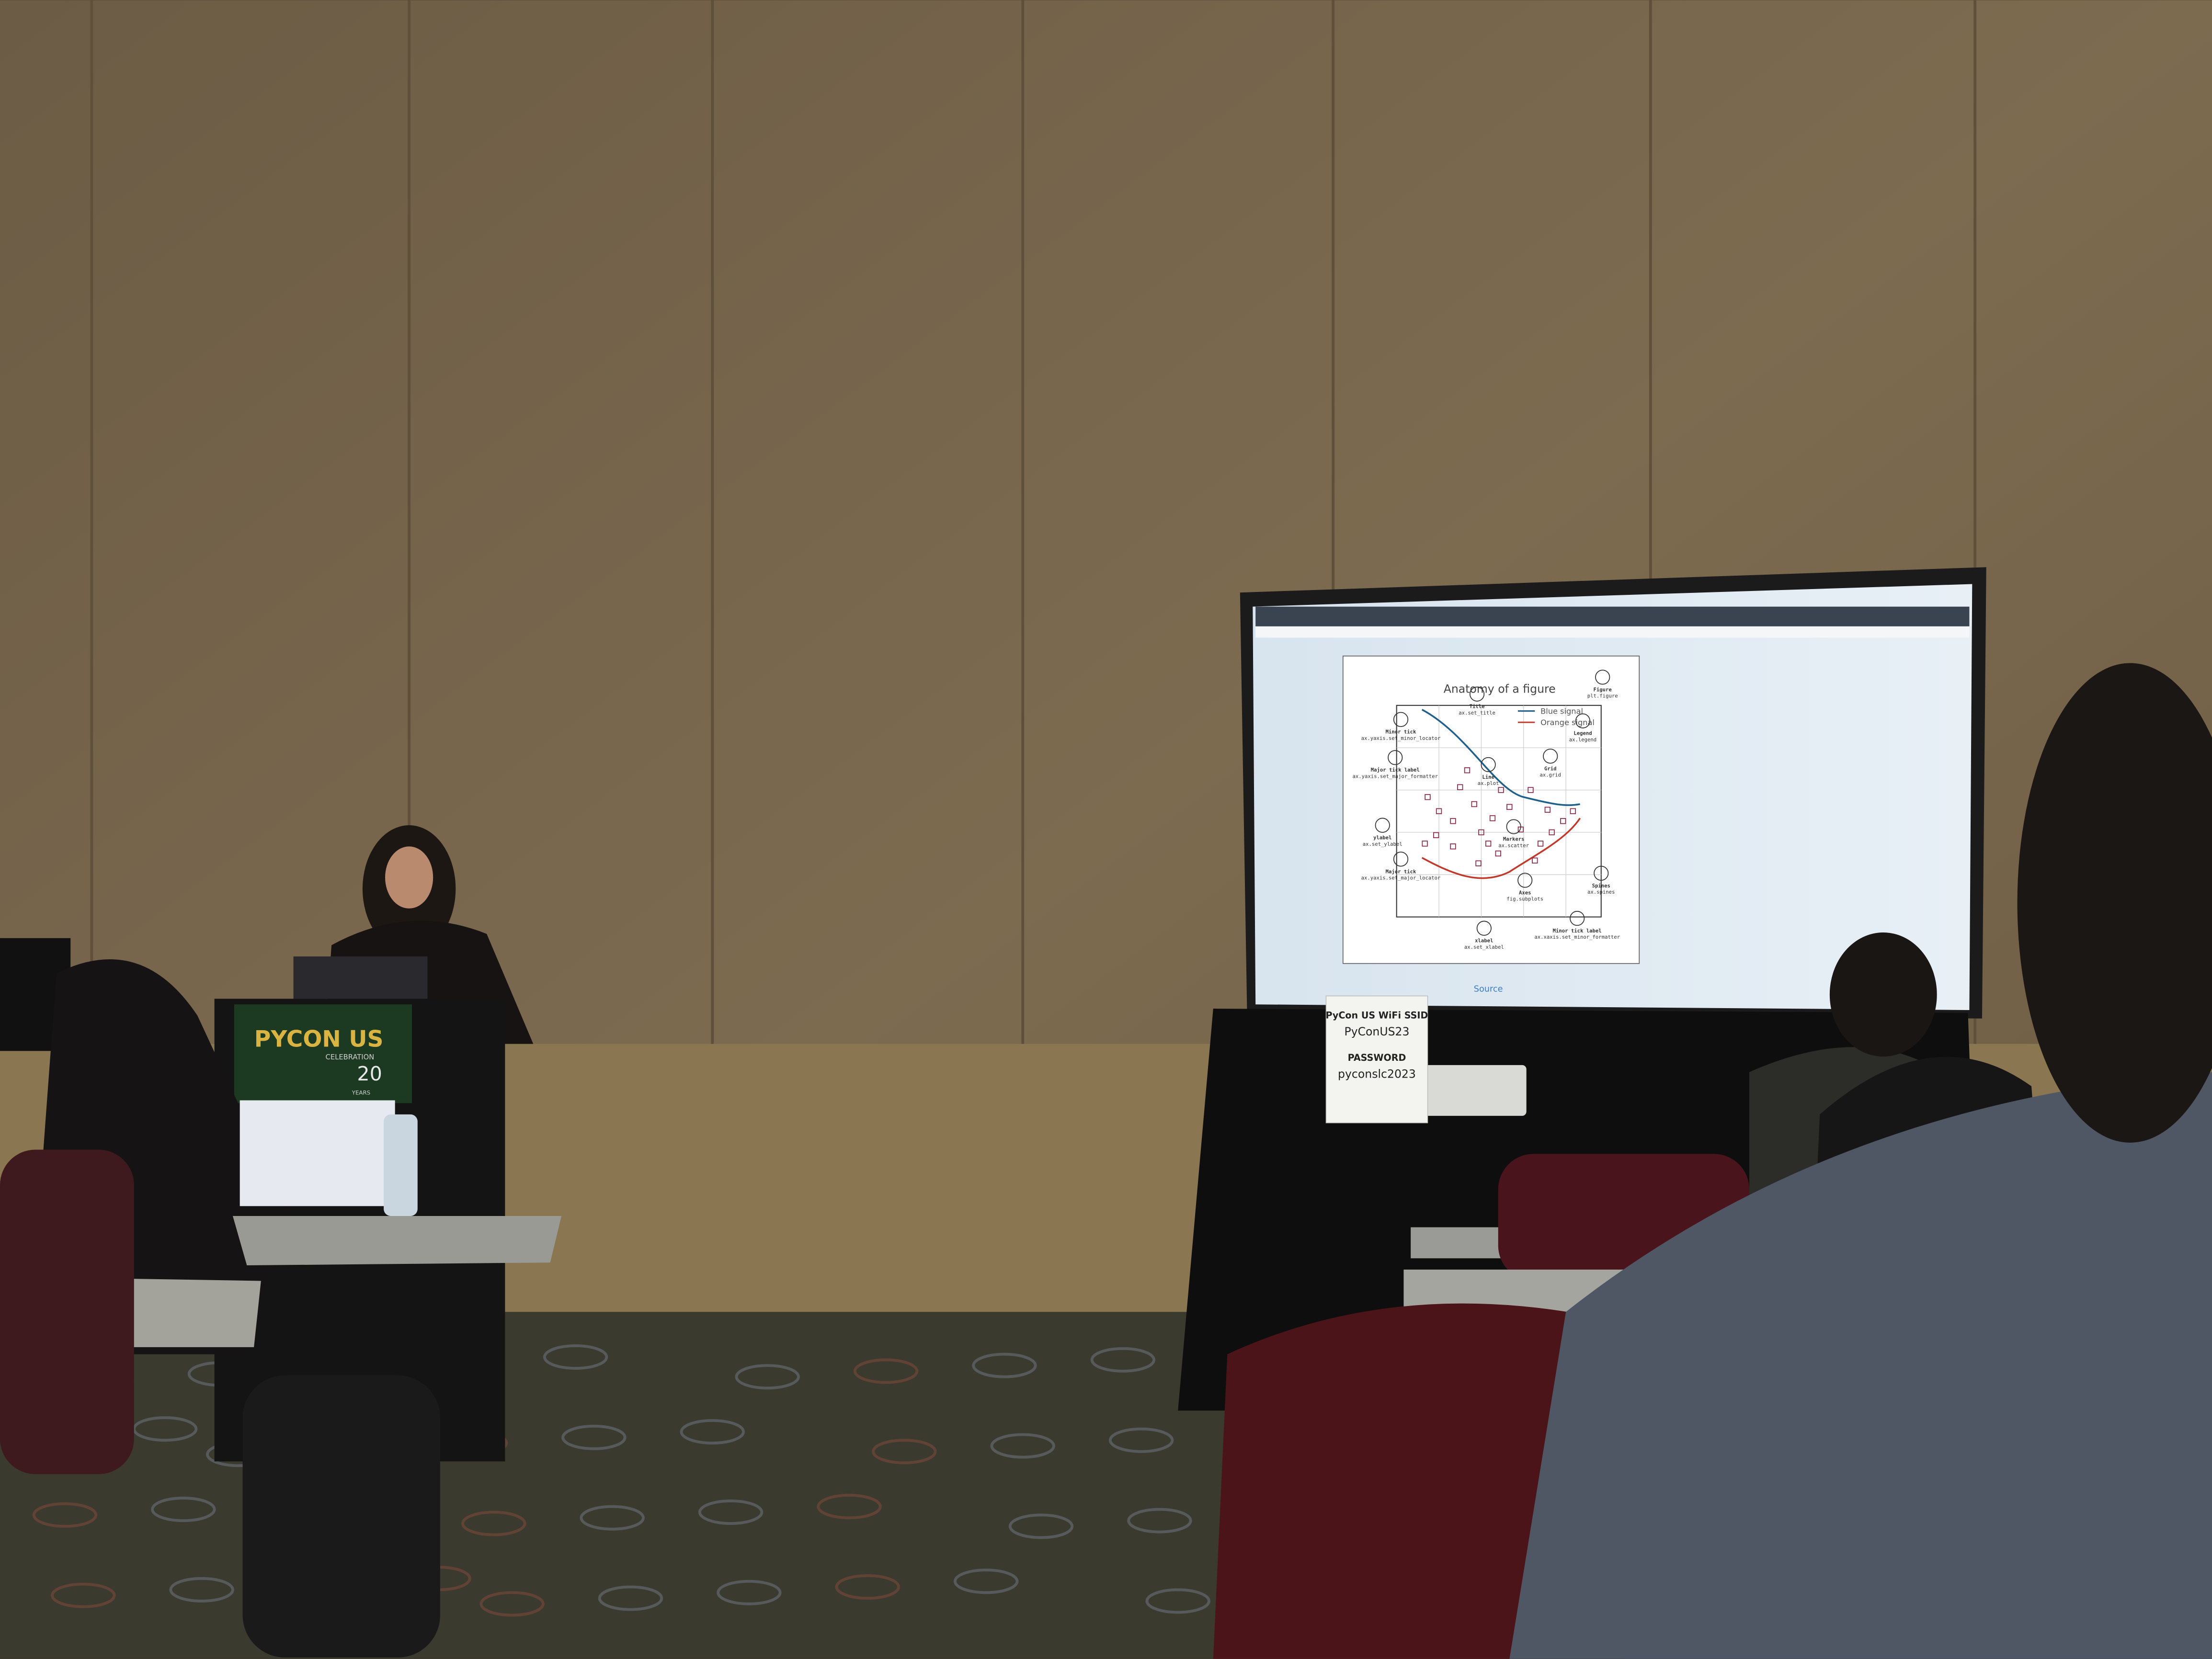 The width and height of the screenshot is (2212, 1659). Describe the element at coordinates (1513, 846) in the screenshot. I see `annotation-code: ax.scatter` at that location.